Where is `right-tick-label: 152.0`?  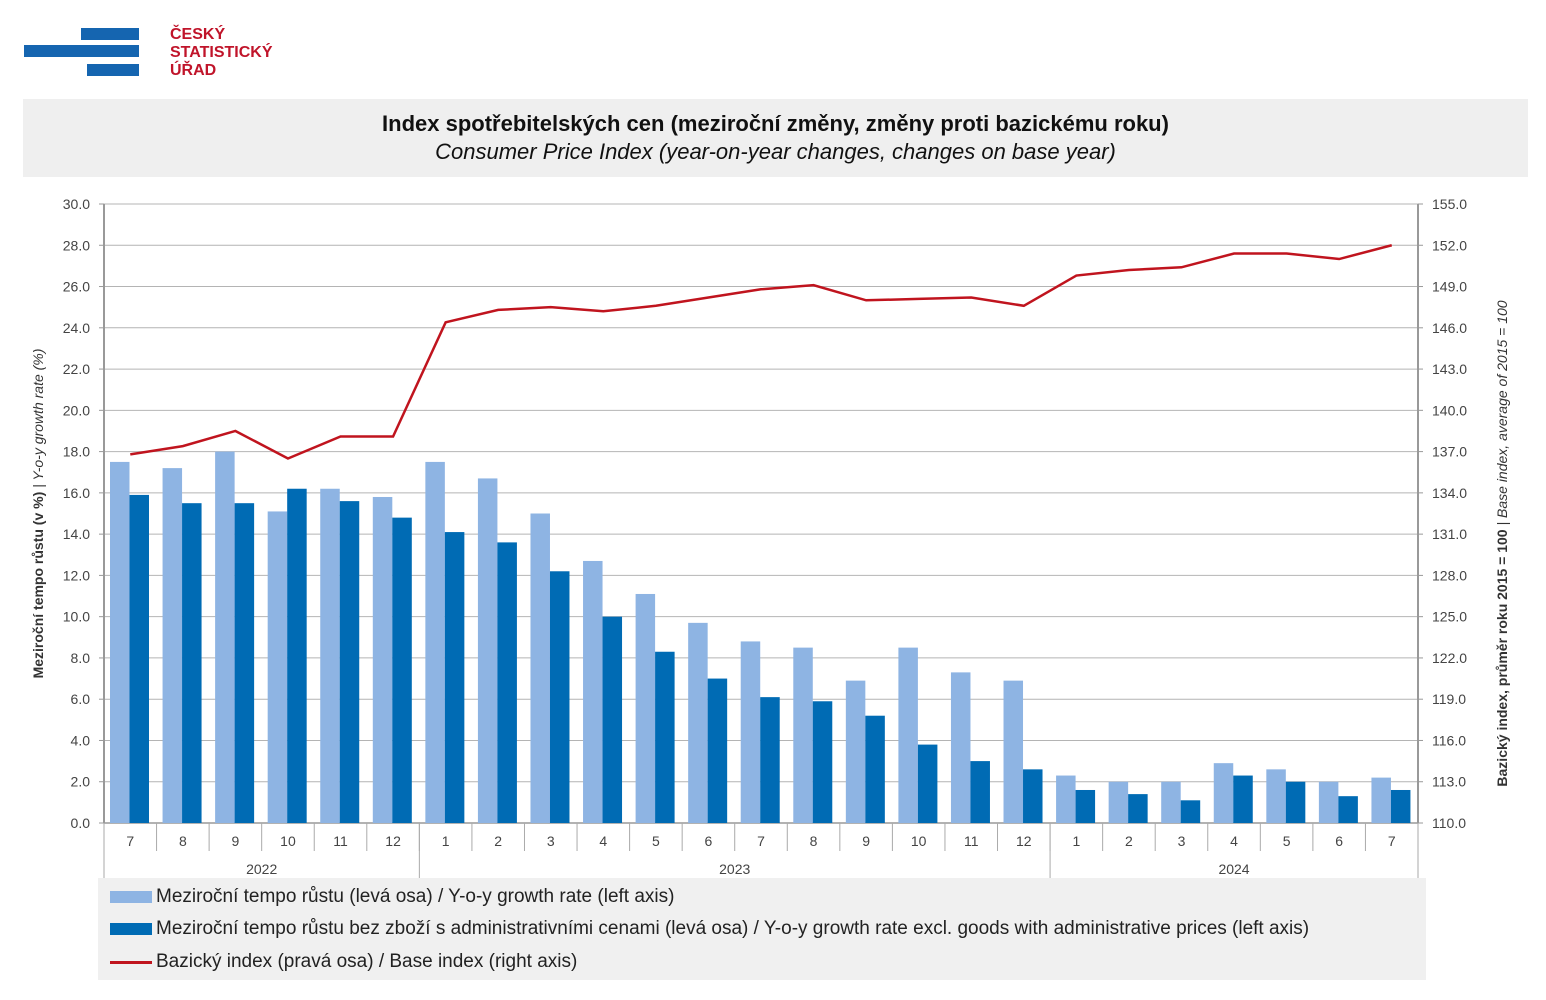
right-tick-label: 152.0 is located at coordinates (1449, 245).